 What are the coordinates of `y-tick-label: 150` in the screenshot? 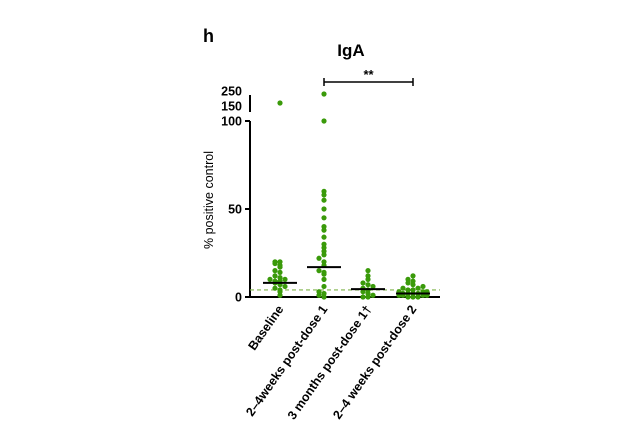 It's located at (231, 107).